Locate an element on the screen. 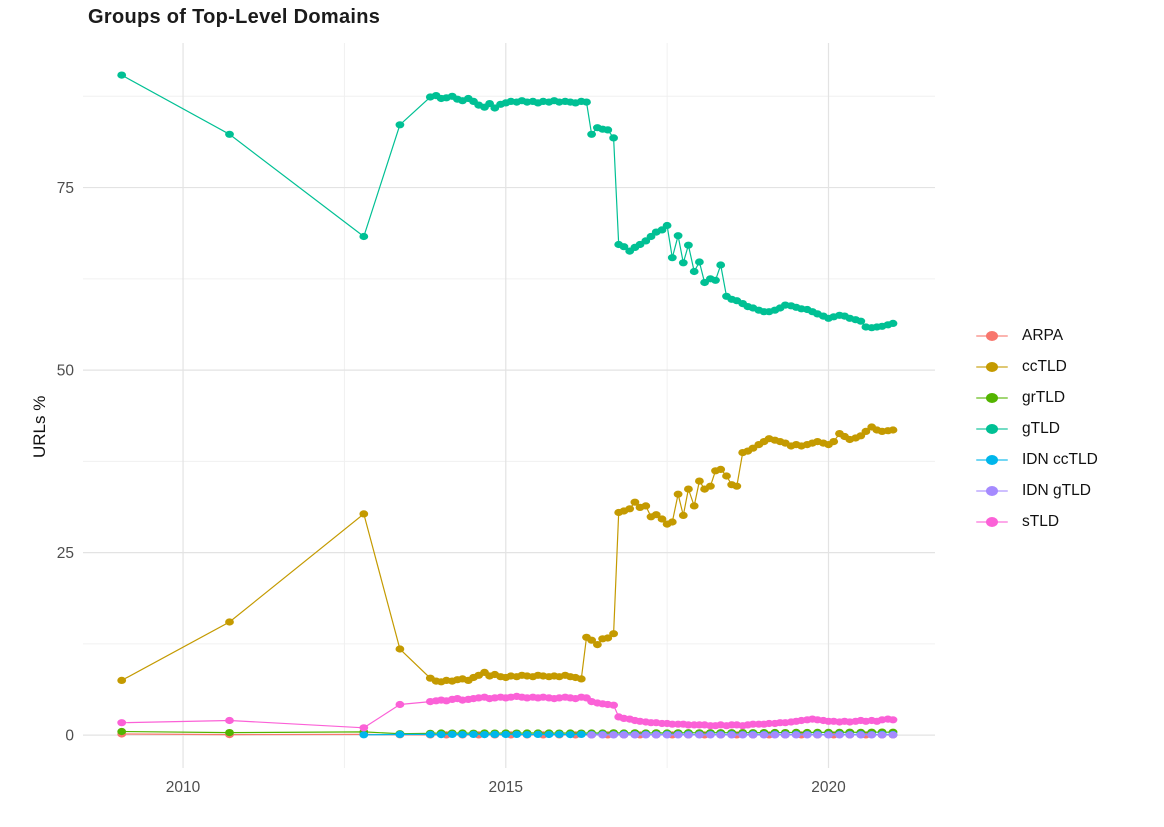  legend-item-cctld: ccTLD is located at coordinates (1037, 366).